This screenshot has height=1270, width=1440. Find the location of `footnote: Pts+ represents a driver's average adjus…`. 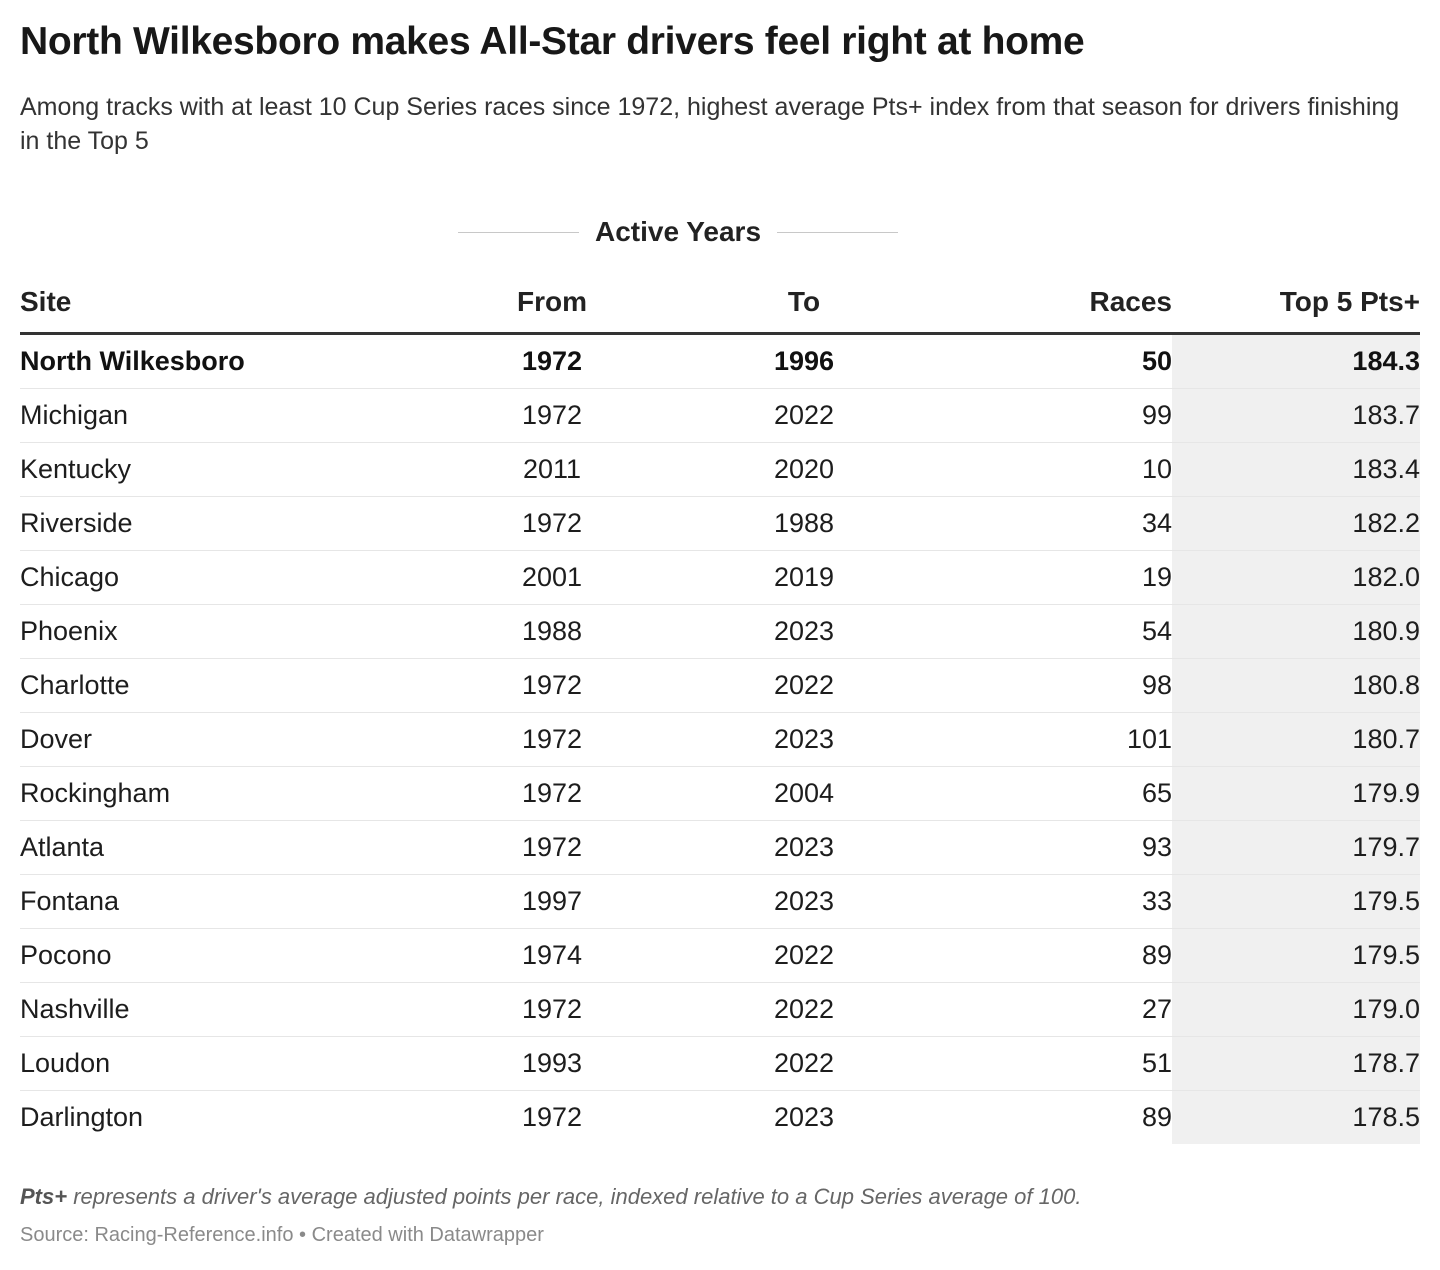

footnote: Pts+ represents a driver's average adjus… is located at coordinates (550, 1197).